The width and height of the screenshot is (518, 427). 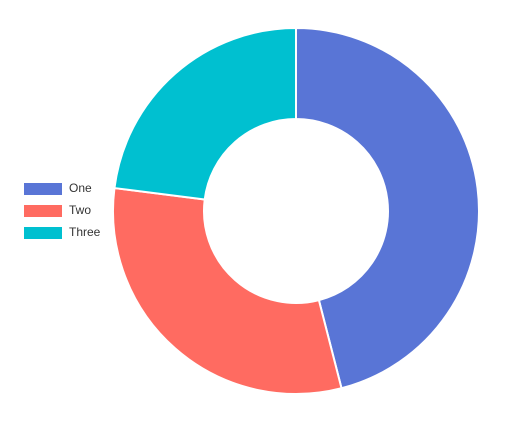 I want to click on slice, so click(x=205, y=113).